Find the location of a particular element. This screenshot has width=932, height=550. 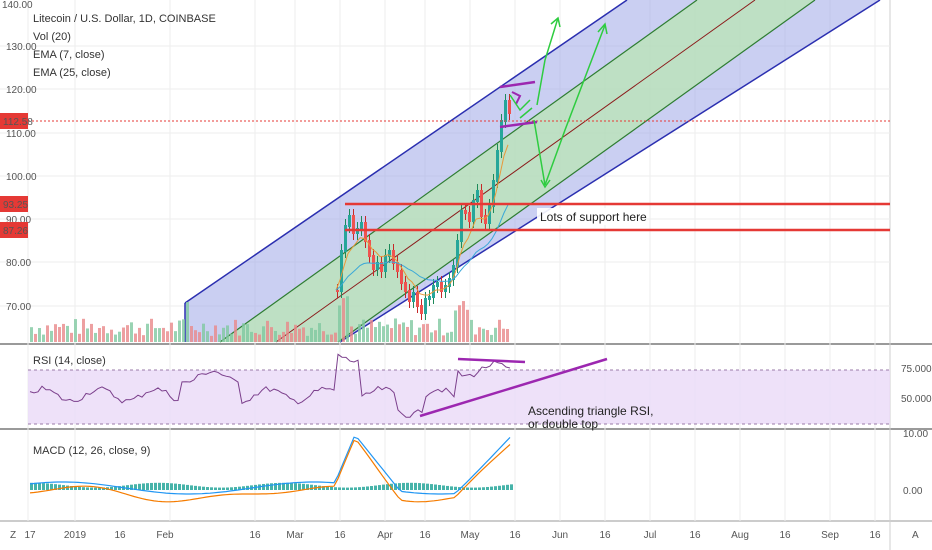

indicator-ema7: EMA (7, close) is located at coordinates (69, 55).